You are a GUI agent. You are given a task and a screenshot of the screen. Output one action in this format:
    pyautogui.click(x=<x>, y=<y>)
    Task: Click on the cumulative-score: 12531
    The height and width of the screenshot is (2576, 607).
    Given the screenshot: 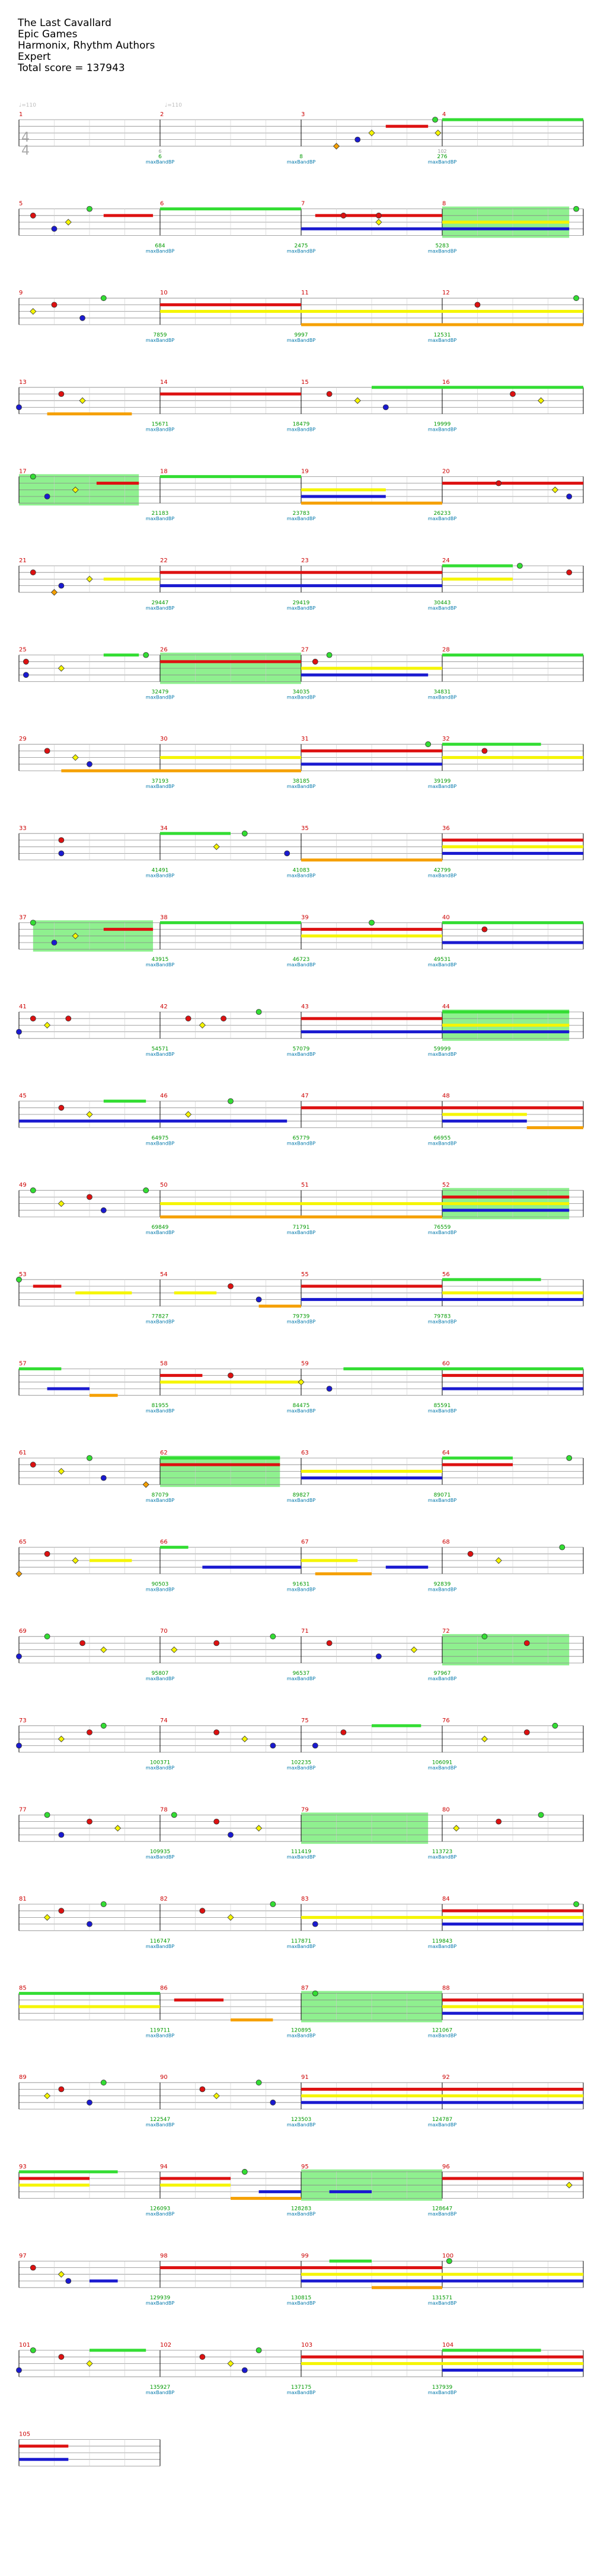 What is the action you would take?
    pyautogui.click(x=442, y=335)
    